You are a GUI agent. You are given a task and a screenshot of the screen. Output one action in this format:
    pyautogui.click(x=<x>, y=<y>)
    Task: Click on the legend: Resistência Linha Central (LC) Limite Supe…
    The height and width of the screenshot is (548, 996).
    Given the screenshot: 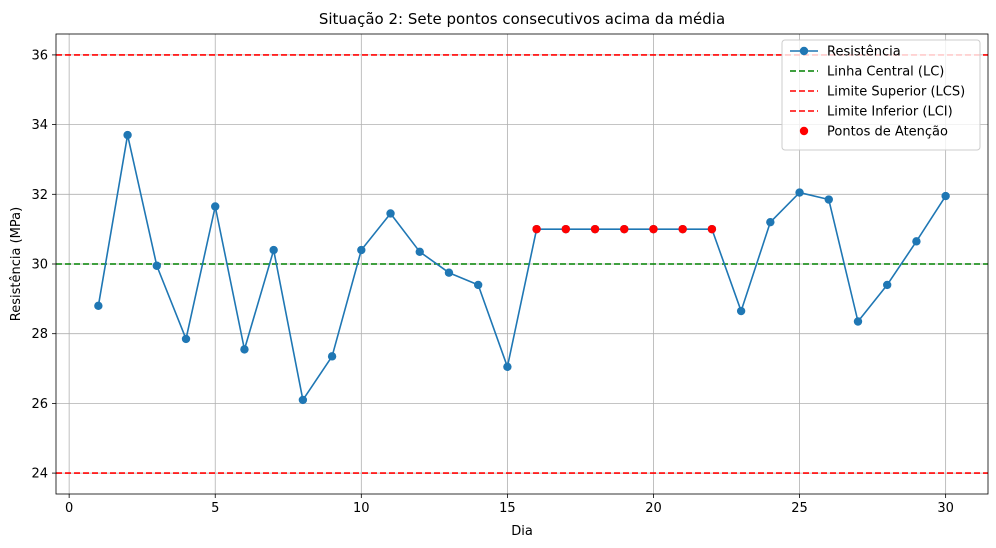 What is the action you would take?
    pyautogui.click(x=881, y=95)
    